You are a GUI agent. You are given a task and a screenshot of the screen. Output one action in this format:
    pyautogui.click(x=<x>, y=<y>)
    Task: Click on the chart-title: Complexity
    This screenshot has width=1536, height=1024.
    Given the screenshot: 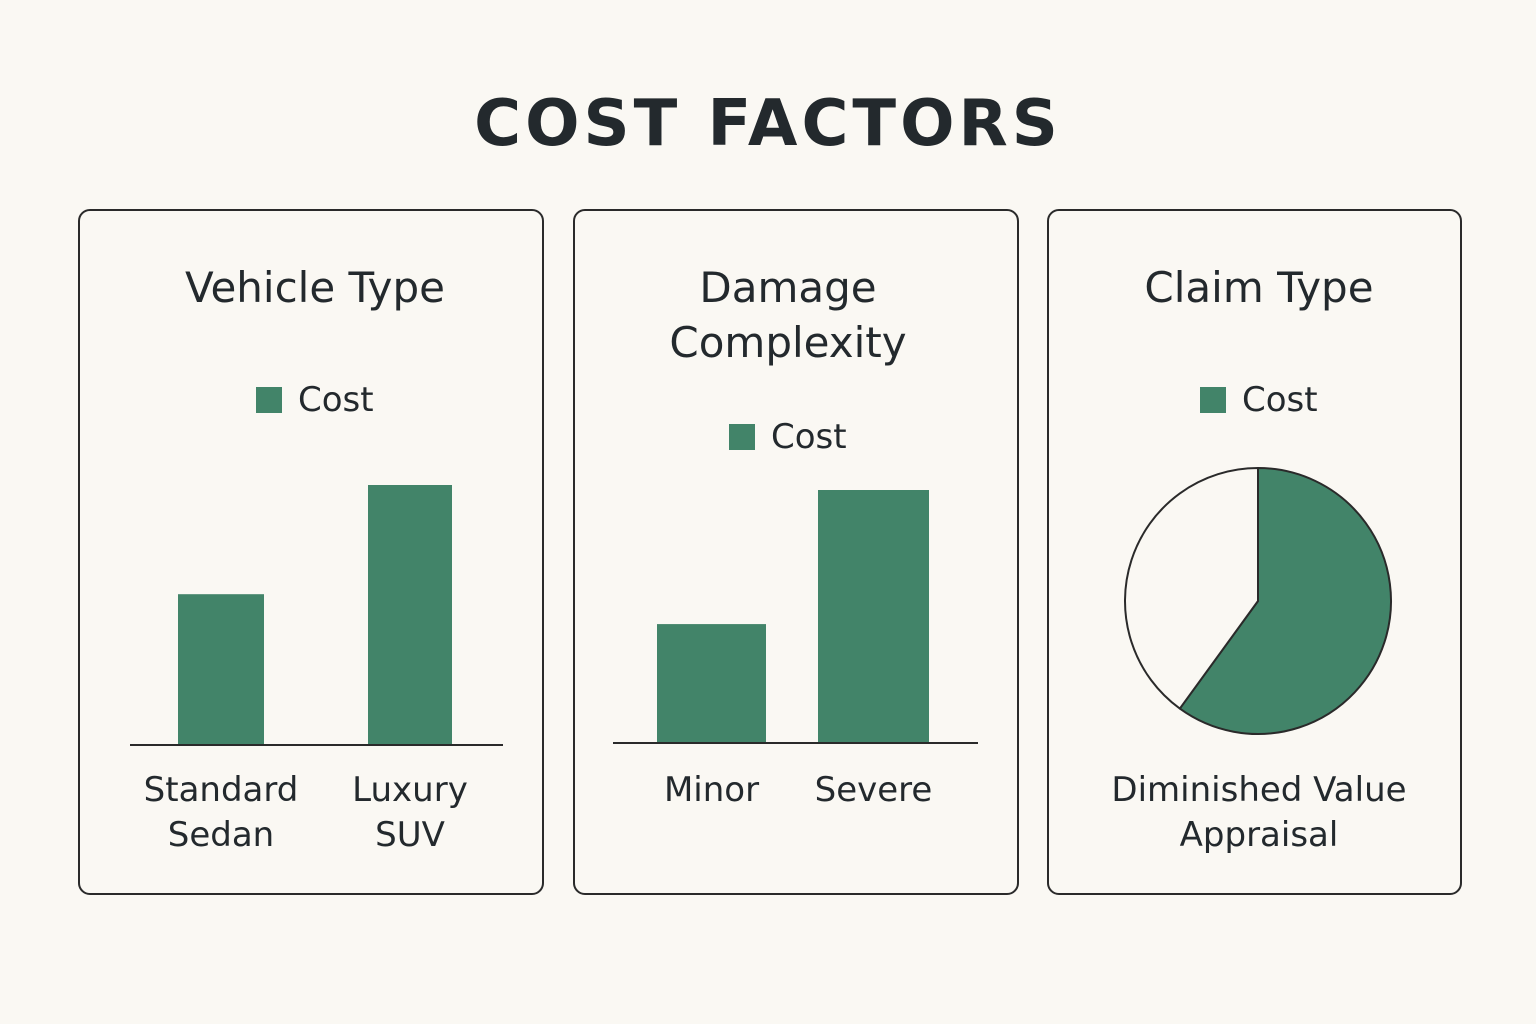 What is the action you would take?
    pyautogui.click(x=787, y=342)
    